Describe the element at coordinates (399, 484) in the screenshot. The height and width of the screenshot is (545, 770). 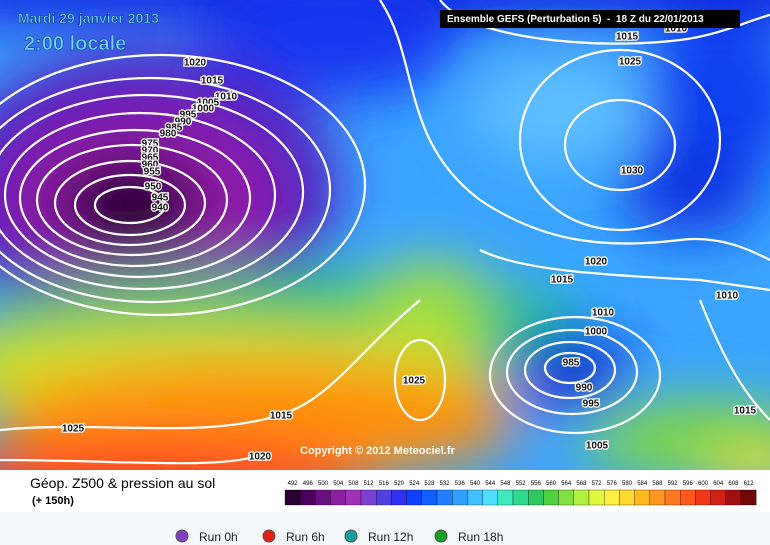
I see `scale-label: 520` at that location.